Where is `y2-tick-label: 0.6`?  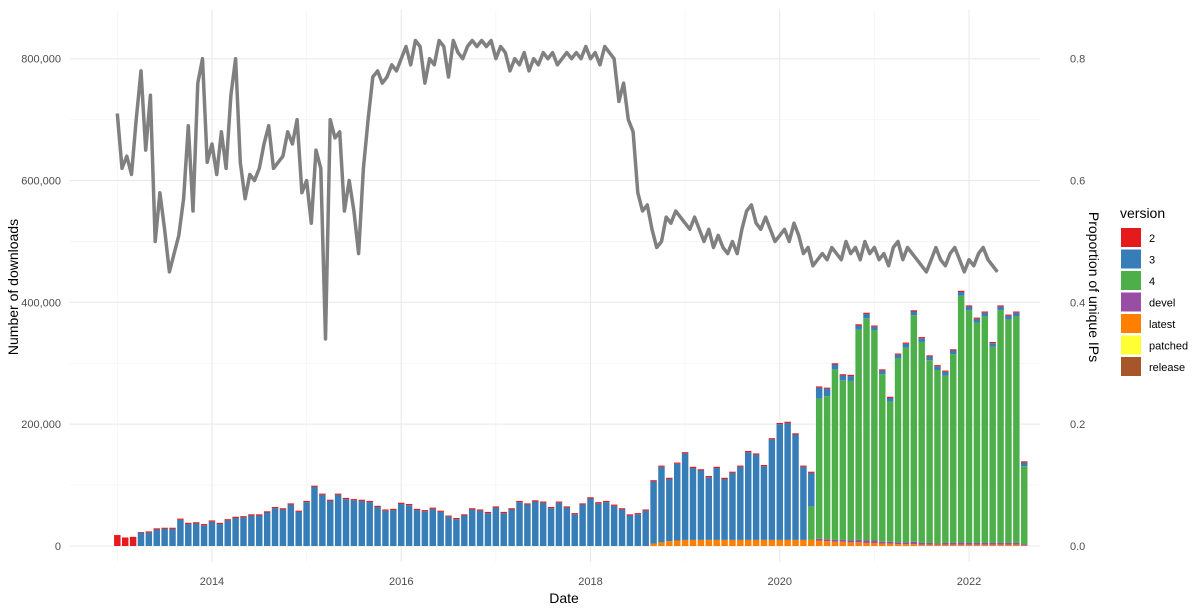
y2-tick-label: 0.6 is located at coordinates (1077, 182).